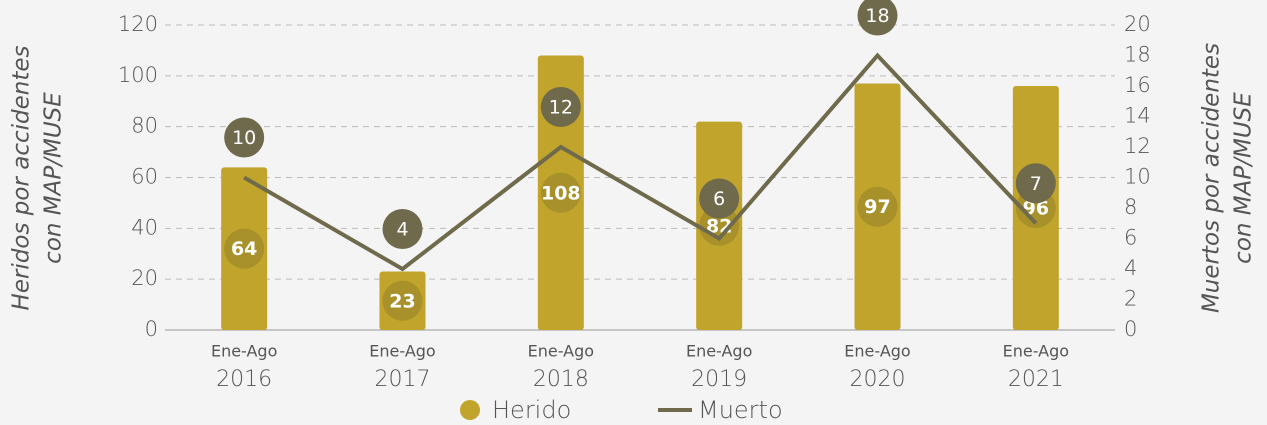 The image size is (1267, 425). Describe the element at coordinates (1130, 207) in the screenshot. I see `y2-tick-label: 8` at that location.